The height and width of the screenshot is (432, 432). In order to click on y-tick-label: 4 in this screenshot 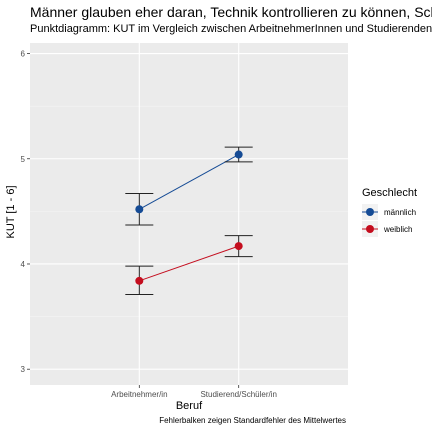, I will do `click(23, 264)`.